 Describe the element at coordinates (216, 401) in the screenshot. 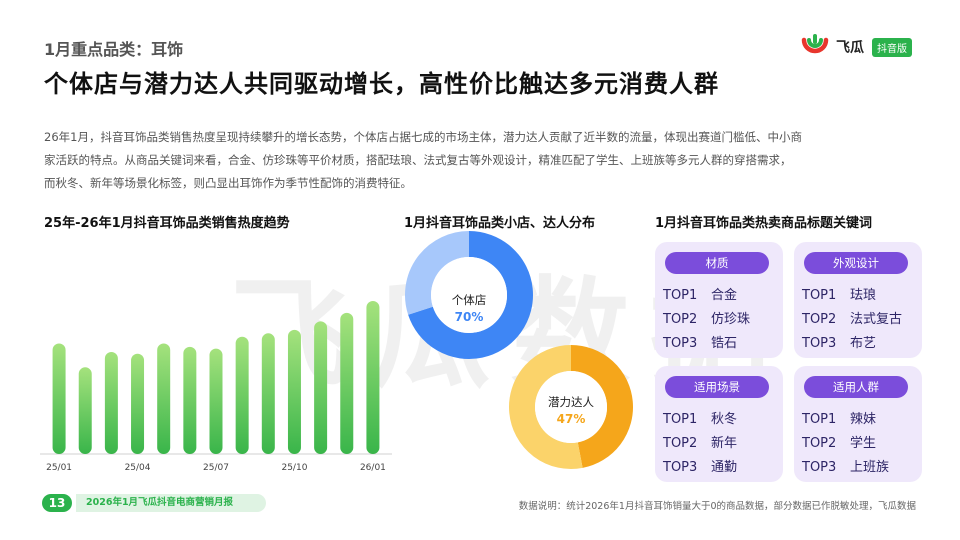

I see `bar-25/07` at that location.